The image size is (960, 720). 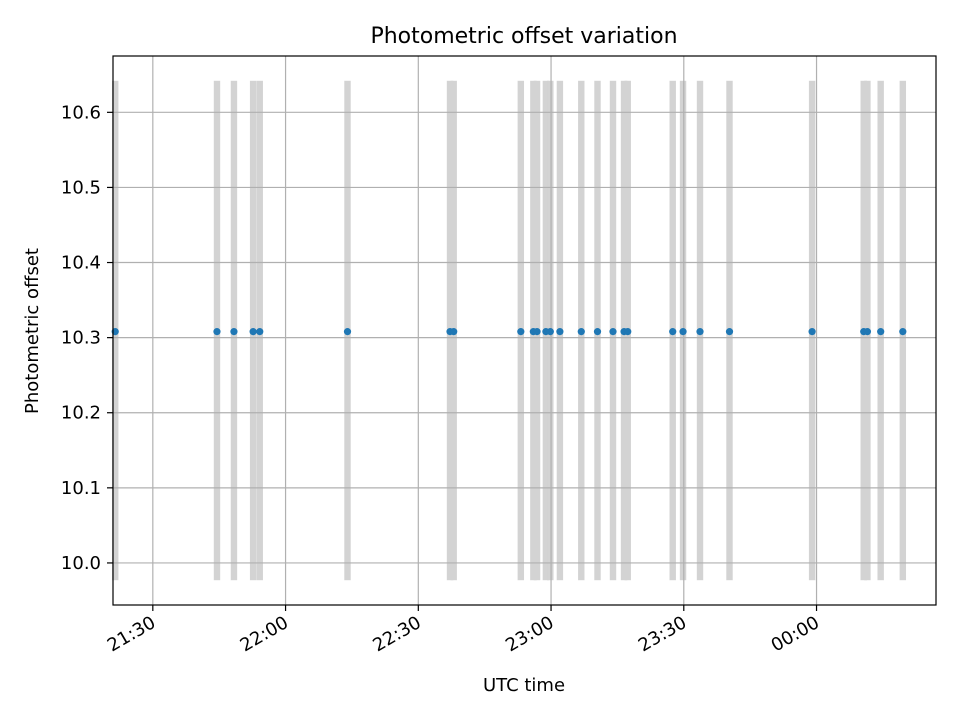 What do you see at coordinates (81, 413) in the screenshot?
I see `y-tick-label: 10.2` at bounding box center [81, 413].